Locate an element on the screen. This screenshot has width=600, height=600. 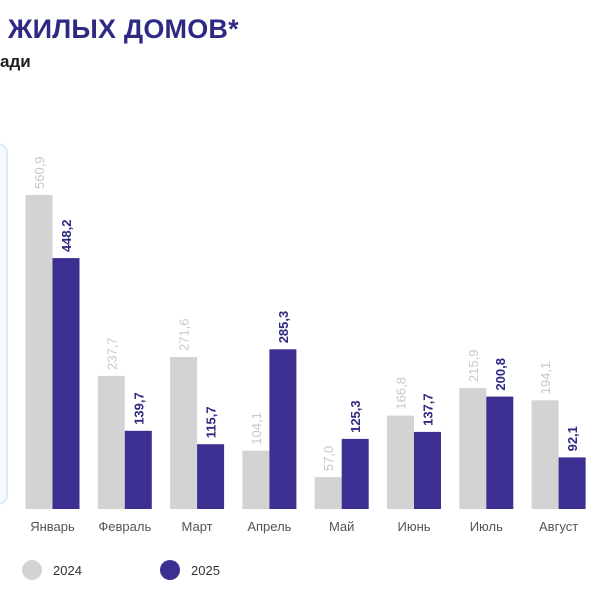
legend-swatch-2025 is located at coordinates (170, 570).